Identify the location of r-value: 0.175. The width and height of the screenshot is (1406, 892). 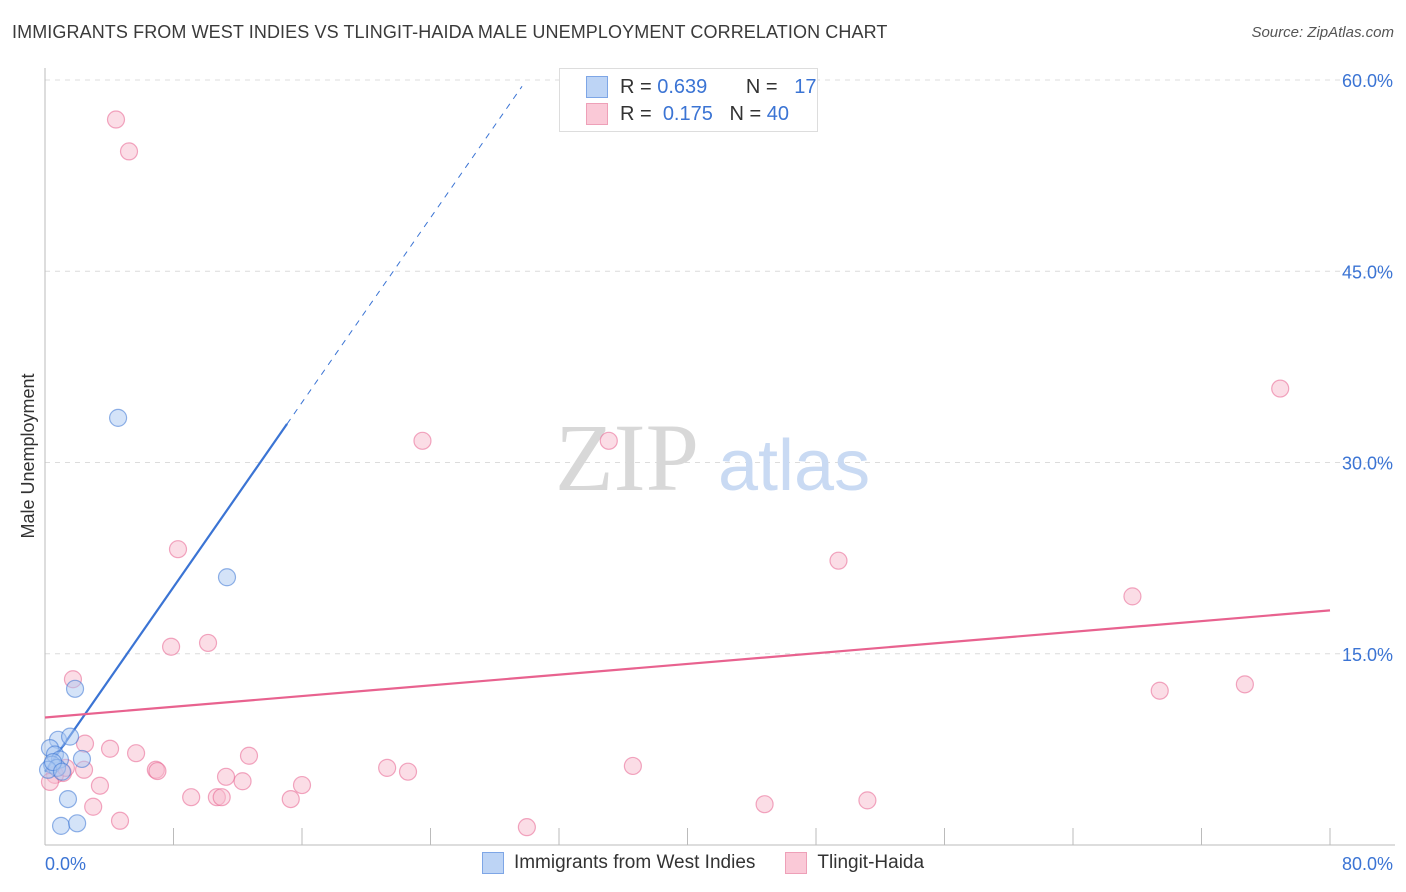
(687, 113).